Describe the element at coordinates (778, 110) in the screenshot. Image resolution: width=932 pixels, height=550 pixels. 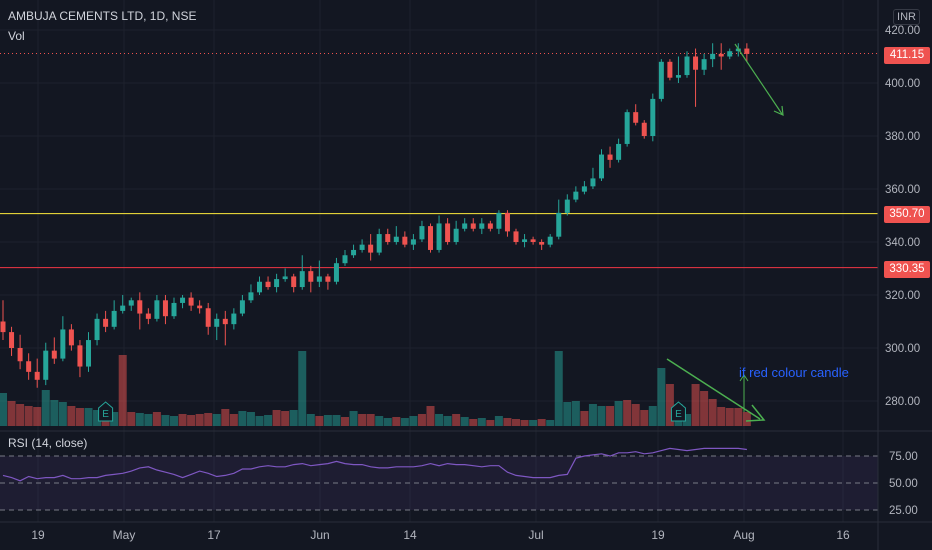
I see `forecast-arrow-head` at that location.